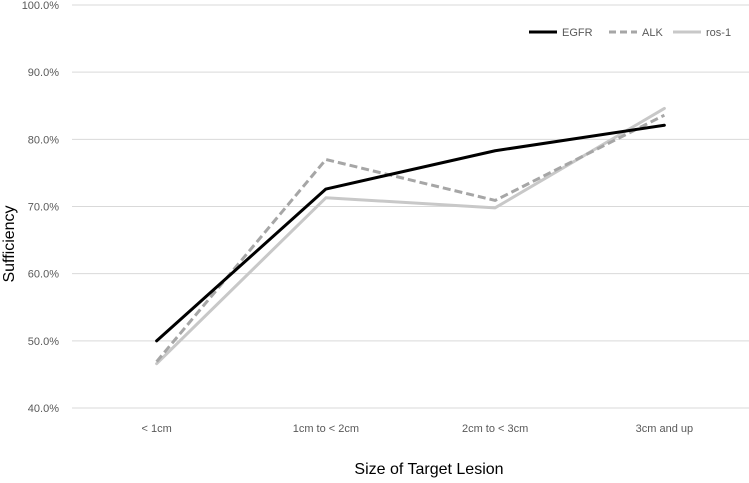 This screenshot has width=749, height=483. What do you see at coordinates (326, 429) in the screenshot?
I see `x-tick-label: 1cm to < 2cm` at bounding box center [326, 429].